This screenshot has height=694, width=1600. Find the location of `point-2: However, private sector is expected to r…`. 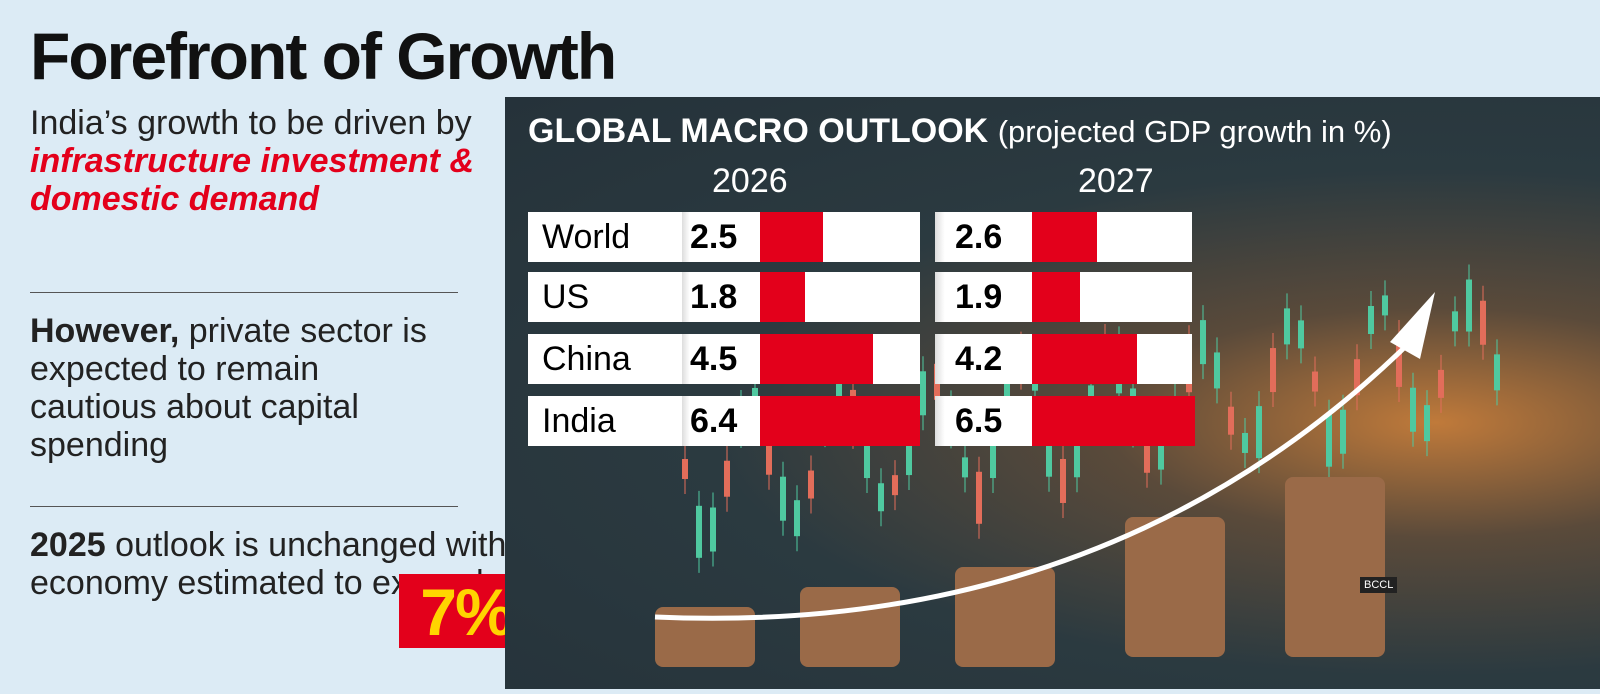

point-2: However, private sector is expected to r… is located at coordinates (240, 388).